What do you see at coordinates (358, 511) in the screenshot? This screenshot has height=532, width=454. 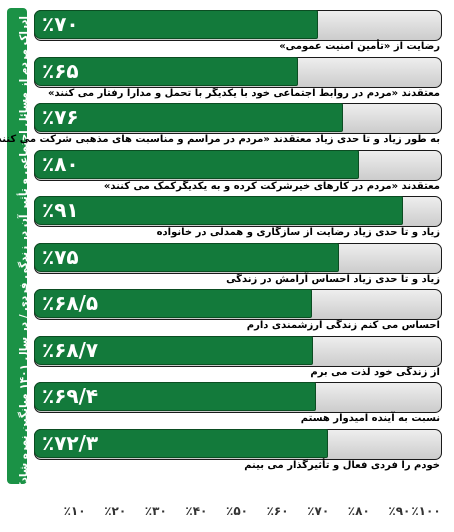 I see `x-tick-label: ٪۸۰` at bounding box center [358, 511].